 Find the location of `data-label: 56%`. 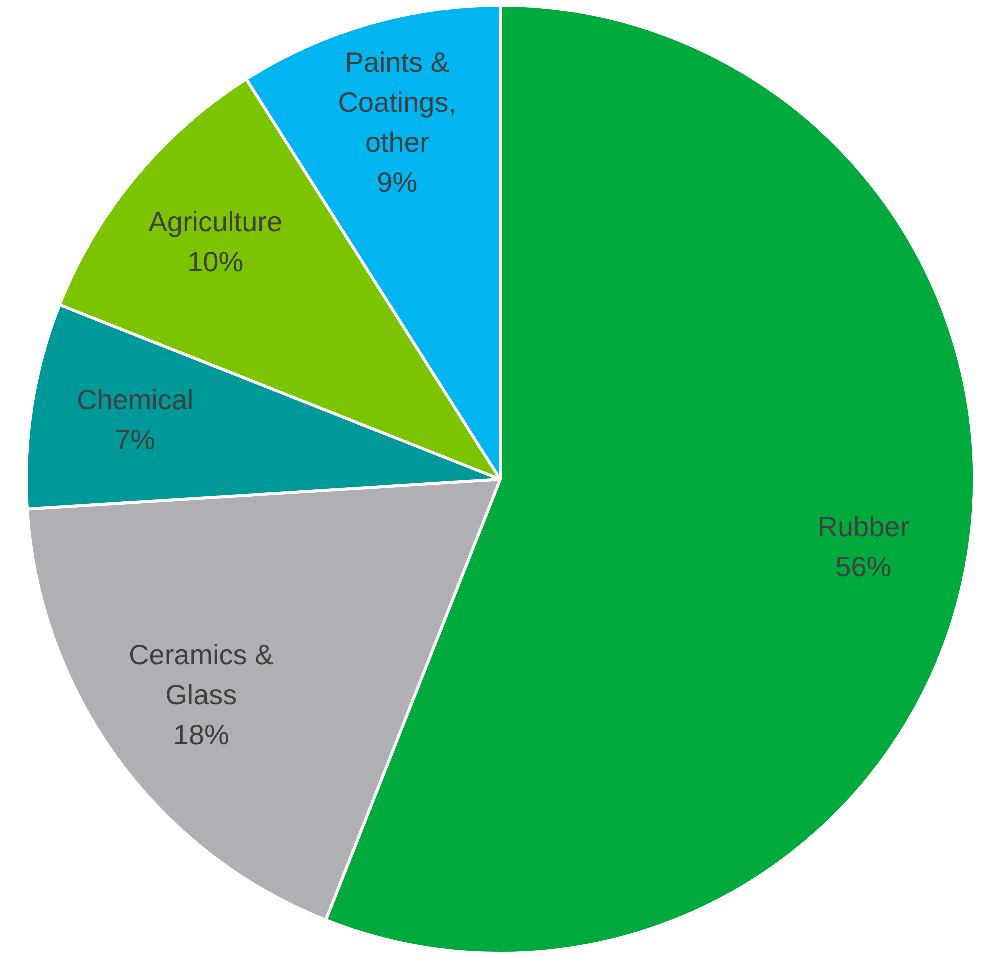

data-label: 56% is located at coordinates (864, 566).